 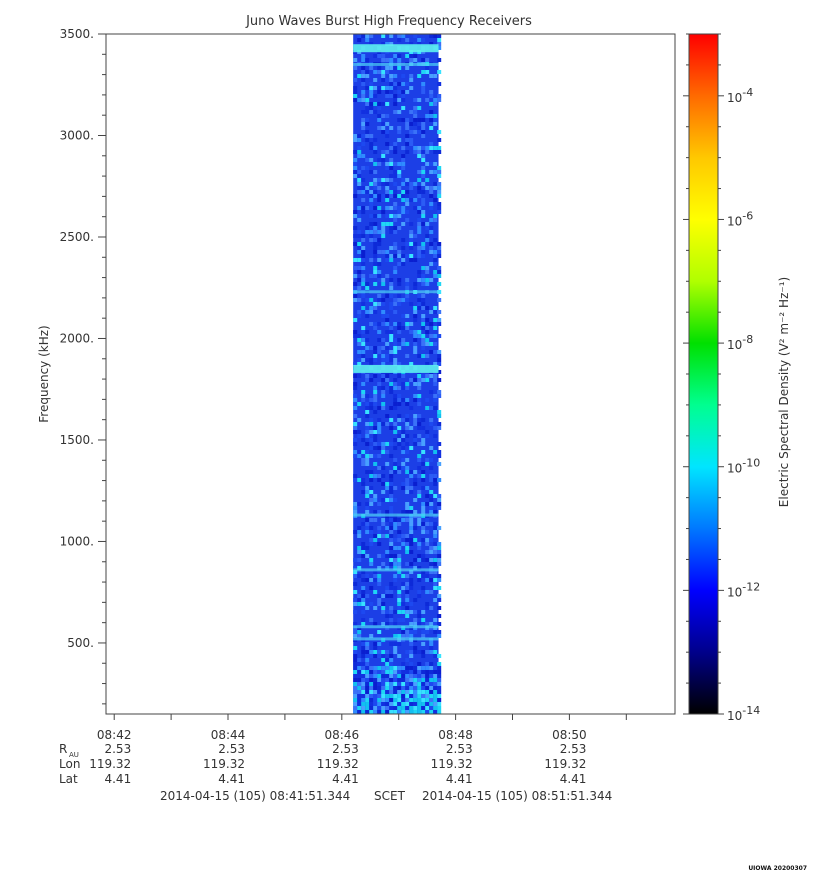 What do you see at coordinates (77, 541) in the screenshot?
I see `y-tick-label: 1000.` at bounding box center [77, 541].